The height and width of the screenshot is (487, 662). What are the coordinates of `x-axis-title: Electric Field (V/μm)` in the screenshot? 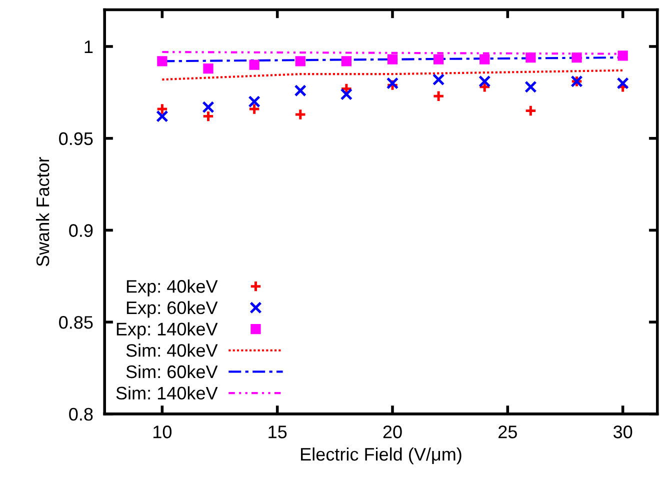 It's located at (381, 455).